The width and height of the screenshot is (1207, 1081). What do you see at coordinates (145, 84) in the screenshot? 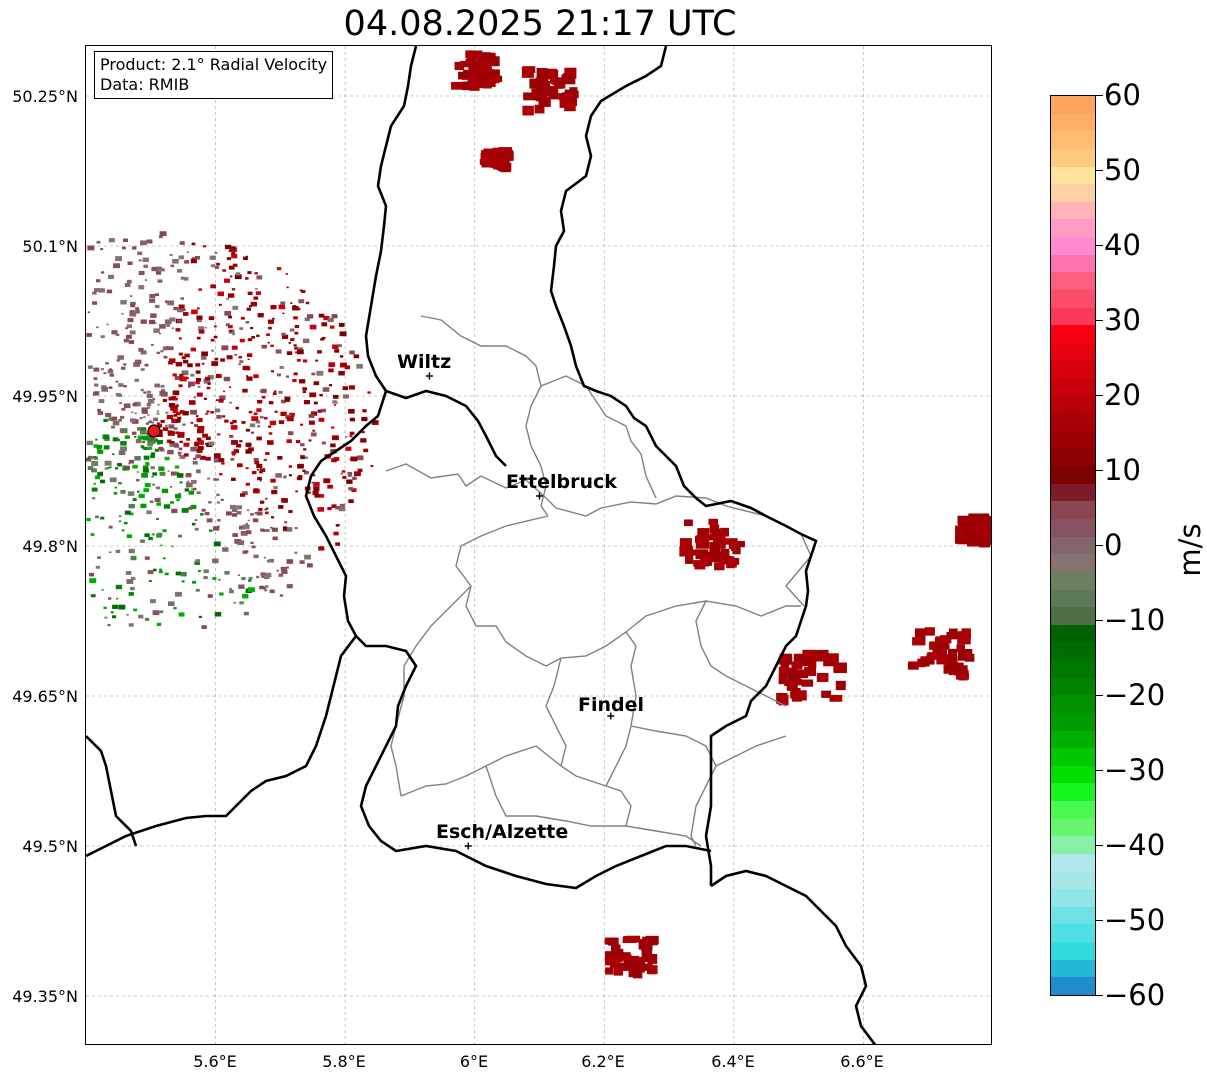
I see `info-data-source: Data: RMIB` at bounding box center [145, 84].